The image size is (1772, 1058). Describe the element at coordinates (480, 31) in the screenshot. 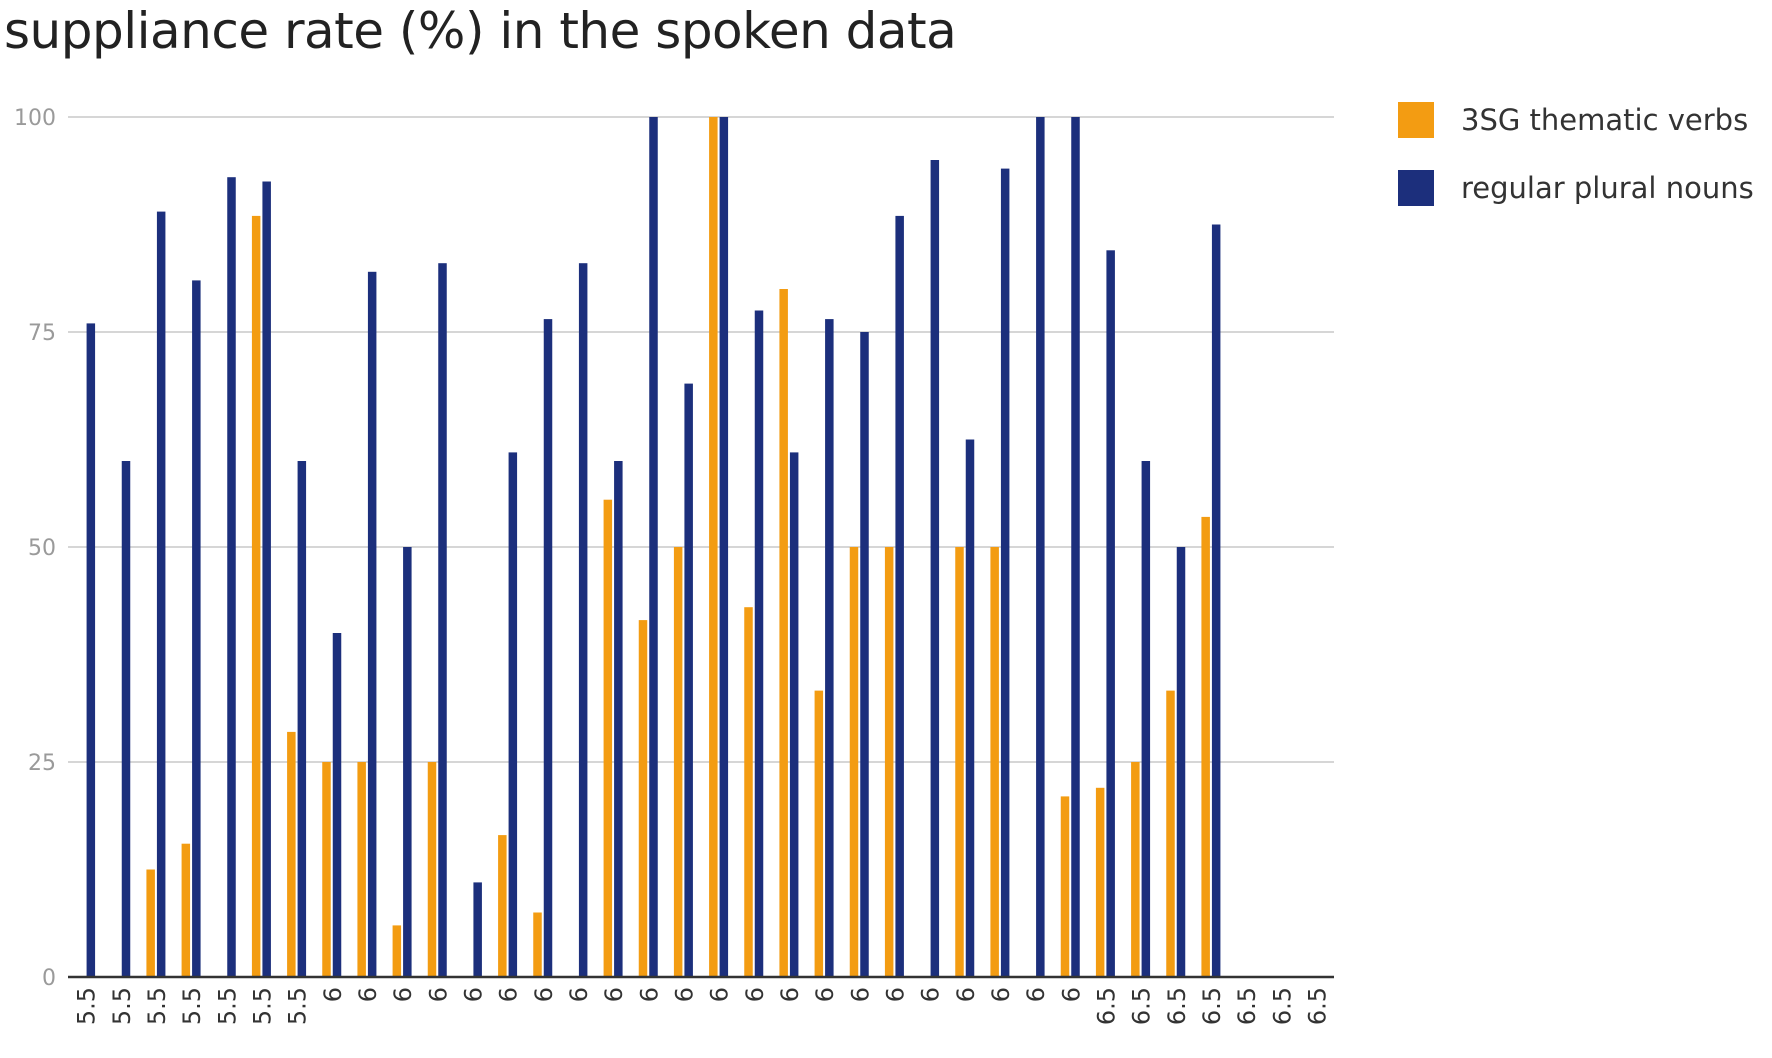

I see `chart-title: suppliance rate (%) in the spoken data` at that location.